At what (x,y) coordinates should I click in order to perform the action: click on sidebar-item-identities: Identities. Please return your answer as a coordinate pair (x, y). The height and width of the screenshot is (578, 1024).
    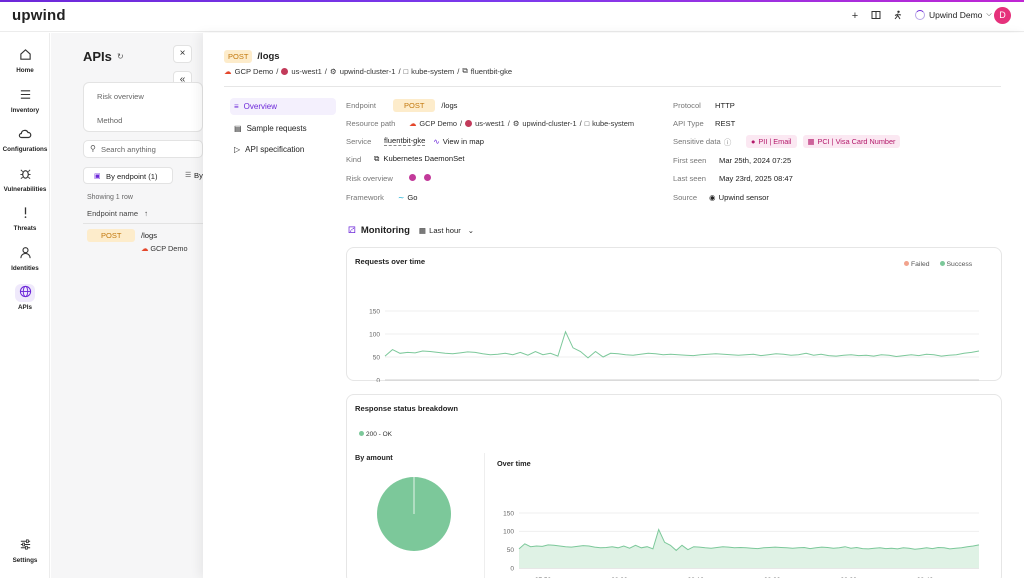
    Looking at the image, I should click on (25, 258).